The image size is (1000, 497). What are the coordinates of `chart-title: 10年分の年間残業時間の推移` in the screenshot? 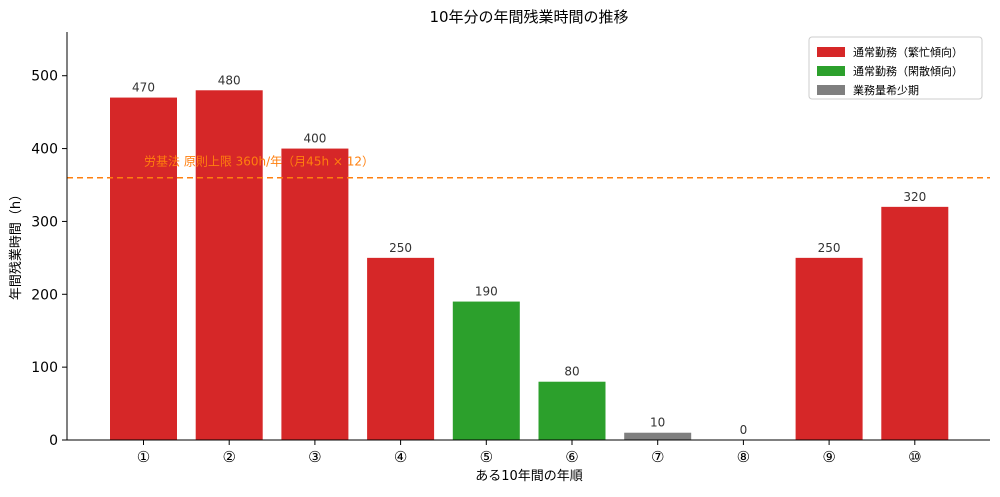 It's located at (528, 17).